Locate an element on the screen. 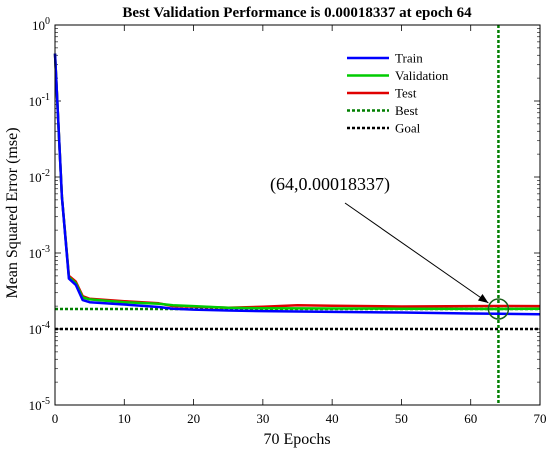 The height and width of the screenshot is (455, 550). y-tick-label: 10⁻³ is located at coordinates (39, 252).